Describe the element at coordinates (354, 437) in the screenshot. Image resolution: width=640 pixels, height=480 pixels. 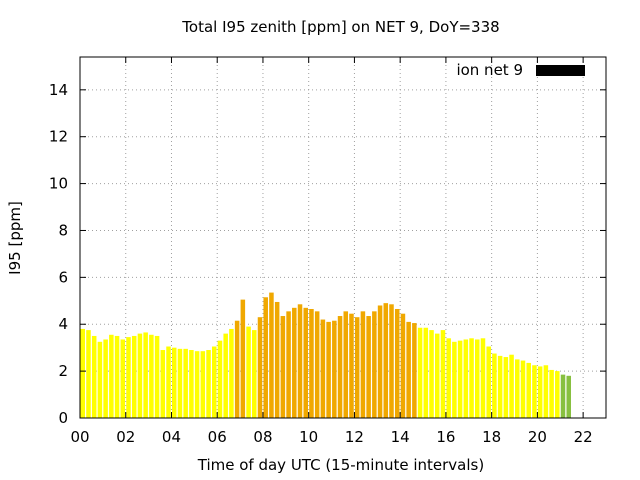
I see `x-tick-label: 12` at that location.